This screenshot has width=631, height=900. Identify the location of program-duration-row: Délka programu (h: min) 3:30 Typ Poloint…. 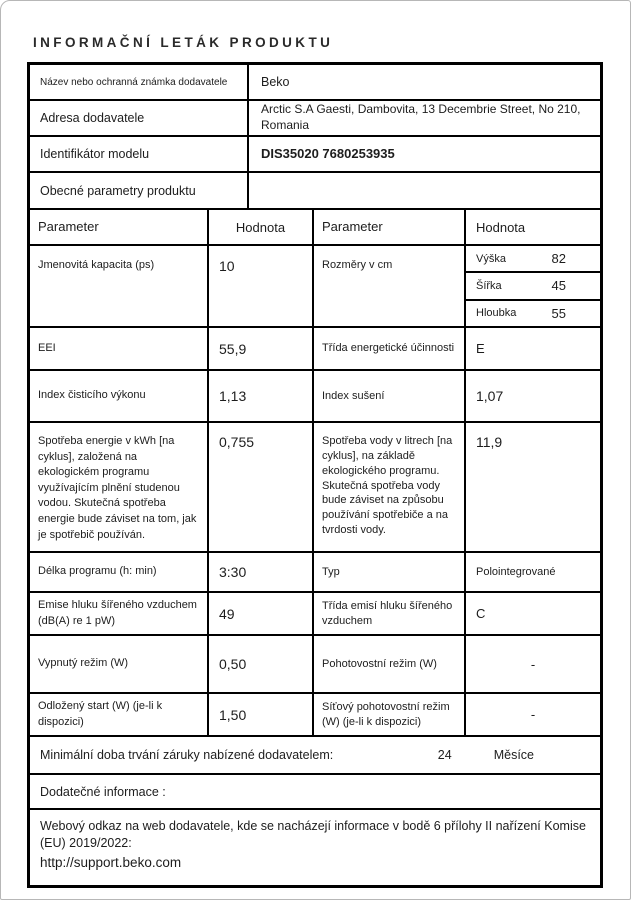
(315, 573).